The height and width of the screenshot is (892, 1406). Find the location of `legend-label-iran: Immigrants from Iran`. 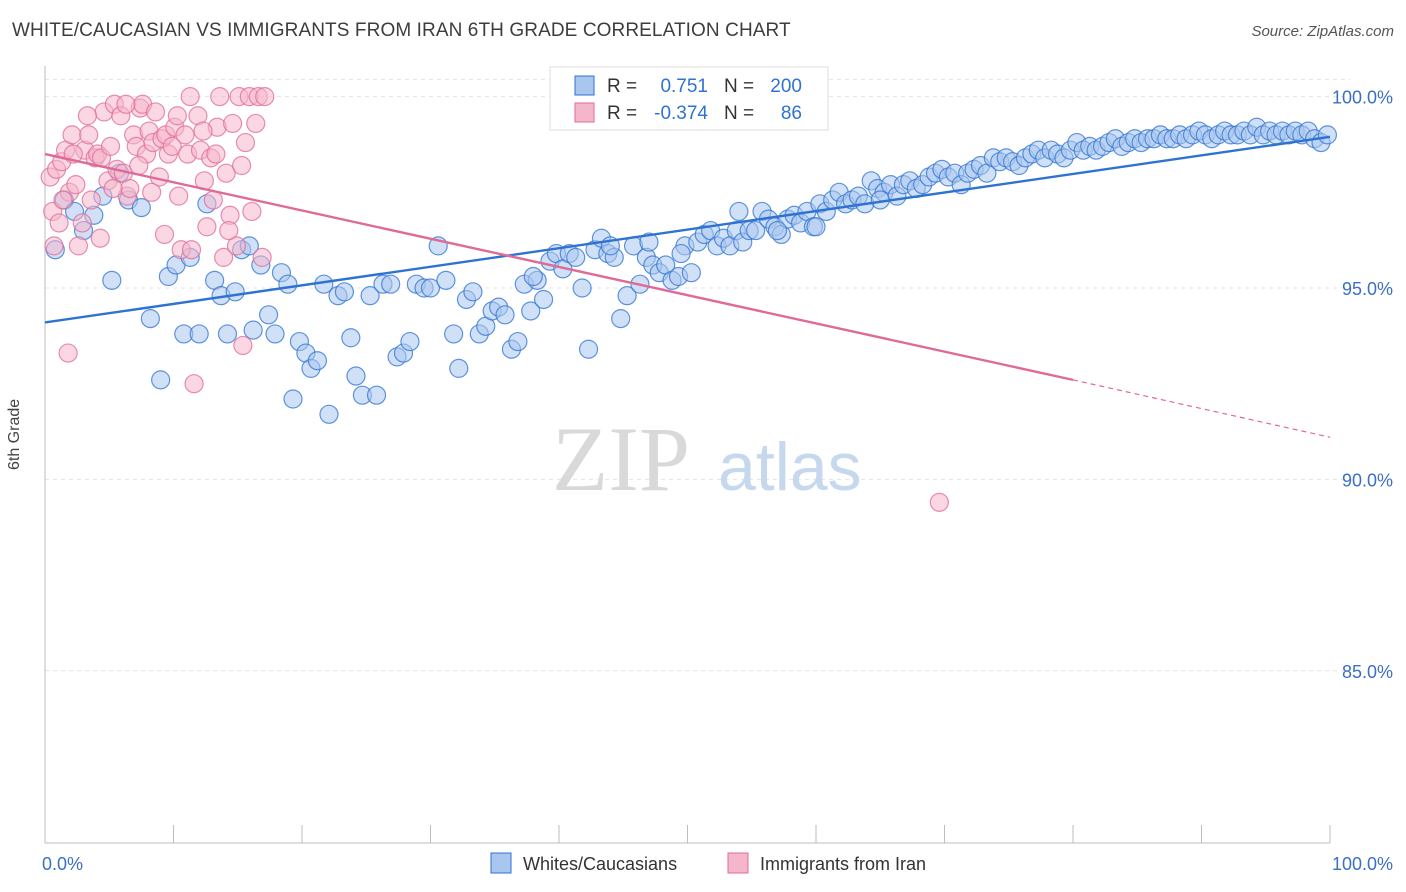

legend-label-iran: Immigrants from Iran is located at coordinates (843, 864).